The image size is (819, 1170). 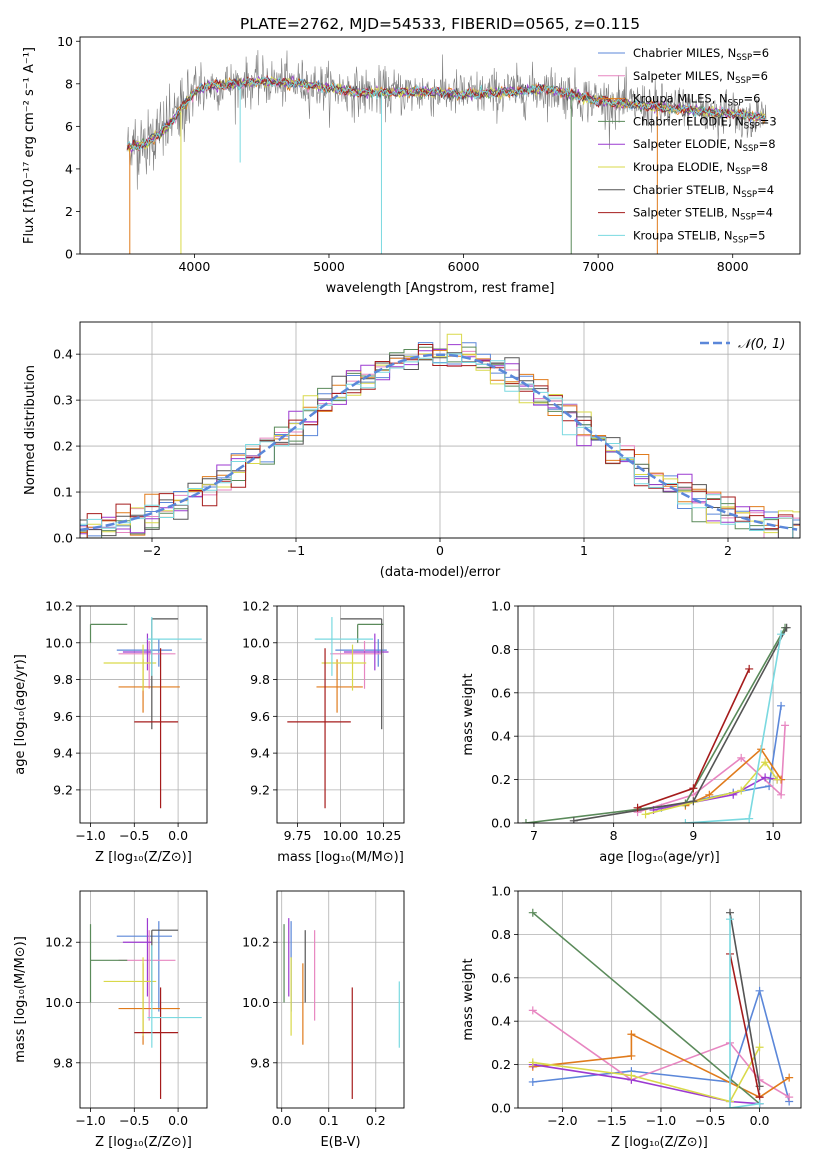 I want to click on legend-label: Kroupa STELIB, NSSP=5, so click(x=699, y=236).